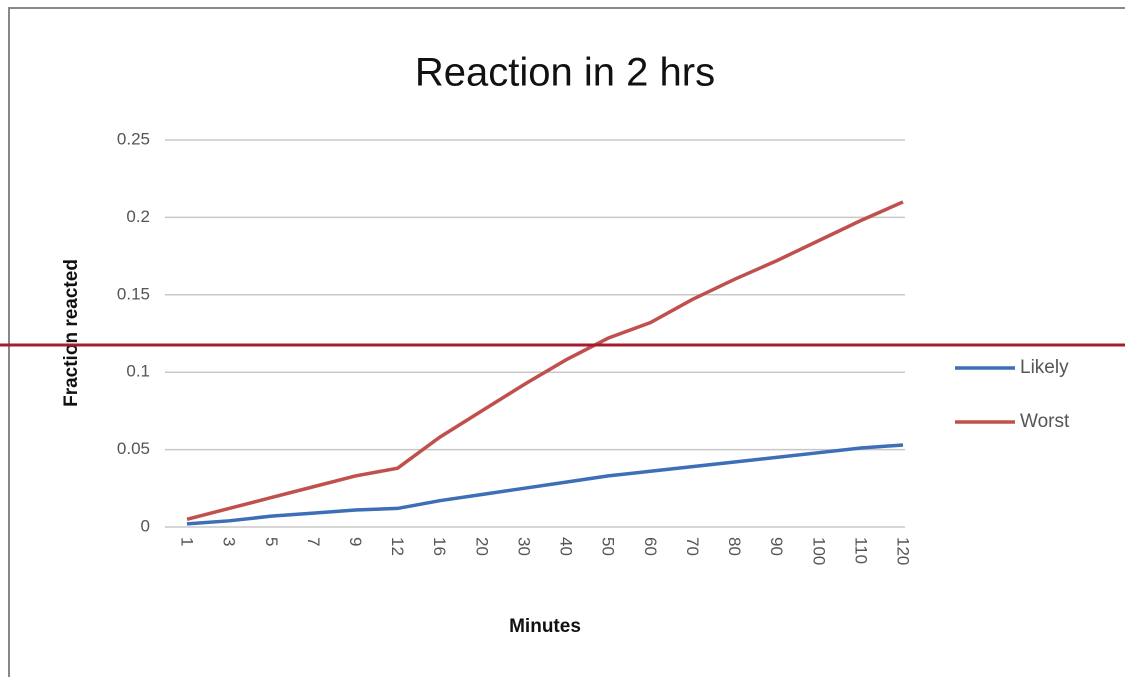 Image resolution: width=1125 pixels, height=677 pixels. What do you see at coordinates (313, 541) in the screenshot?
I see `x-tick-label: 7` at bounding box center [313, 541].